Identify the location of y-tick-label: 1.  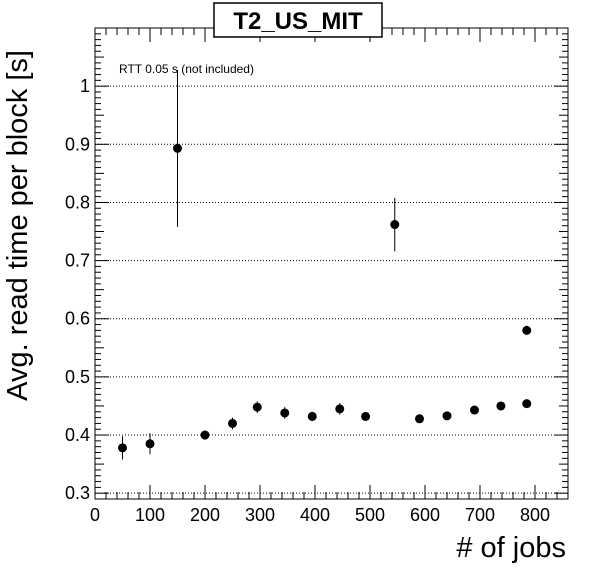
(85, 86).